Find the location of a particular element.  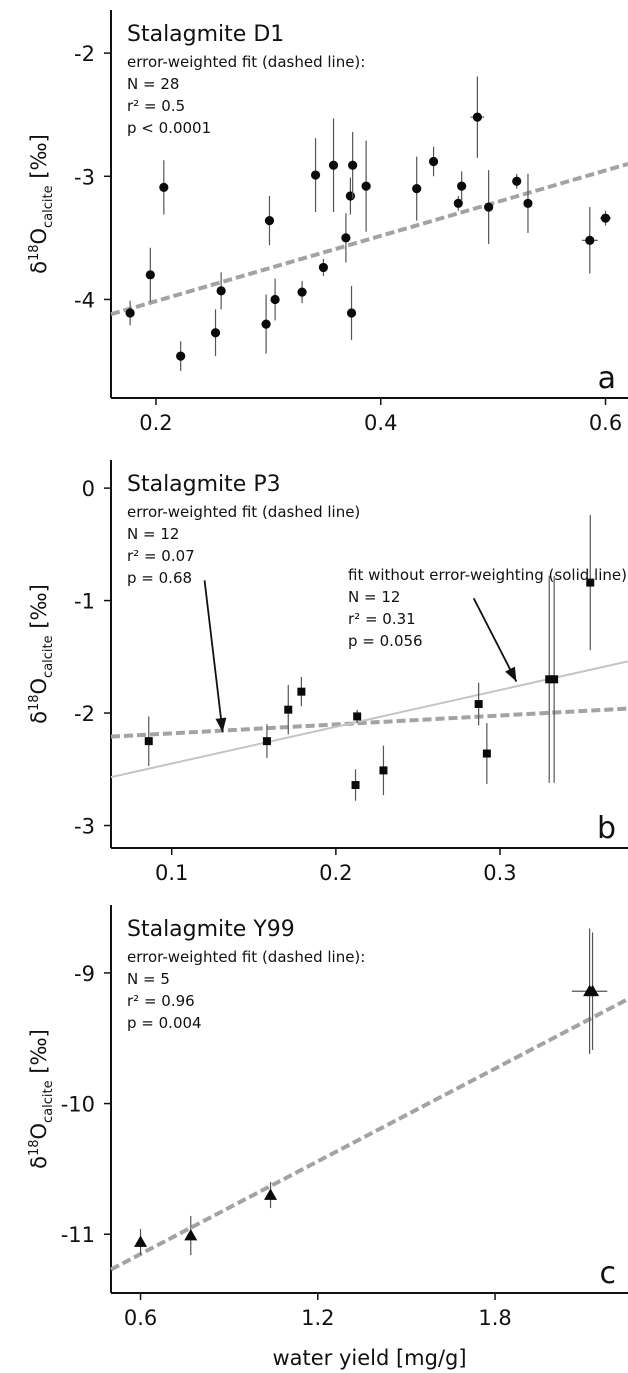

stat-annotation: r² = 0.07 is located at coordinates (161, 556).